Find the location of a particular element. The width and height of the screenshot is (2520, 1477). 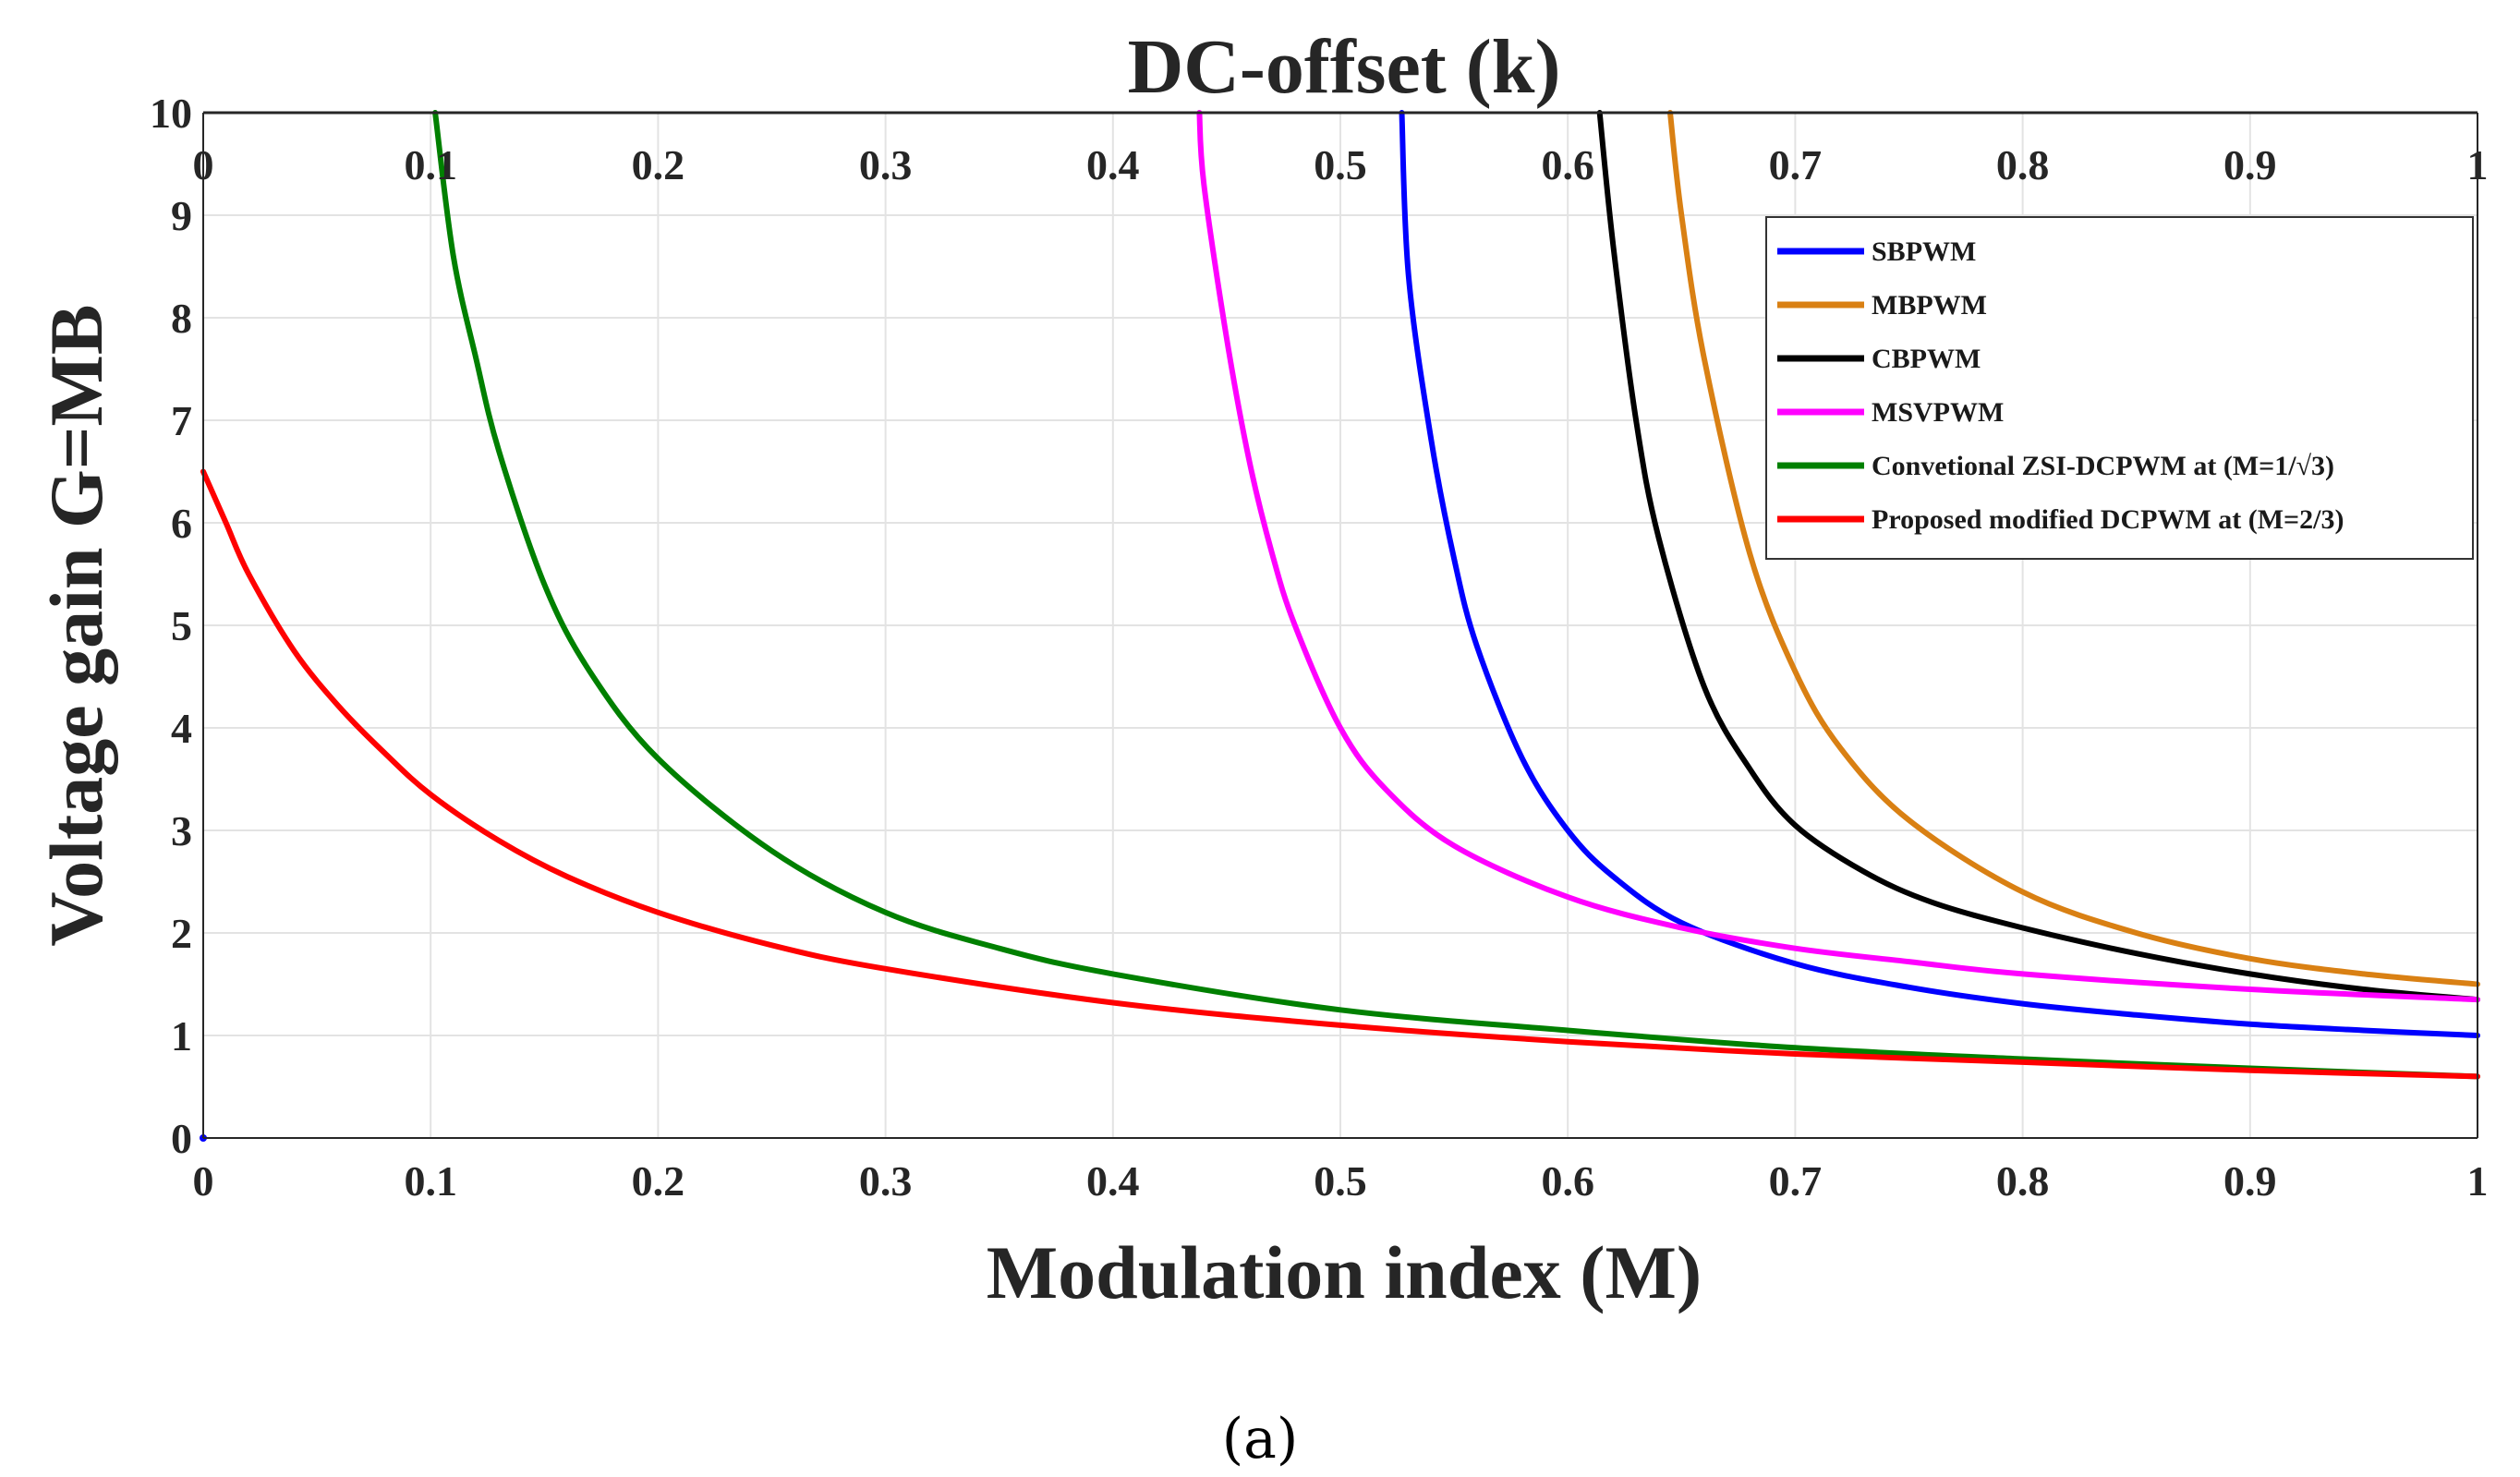

x-axis-label: Modulation index (M) is located at coordinates (1344, 1272).